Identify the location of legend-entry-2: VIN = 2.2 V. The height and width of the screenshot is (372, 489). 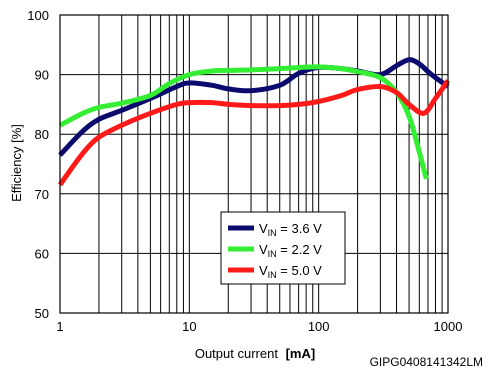
(290, 250).